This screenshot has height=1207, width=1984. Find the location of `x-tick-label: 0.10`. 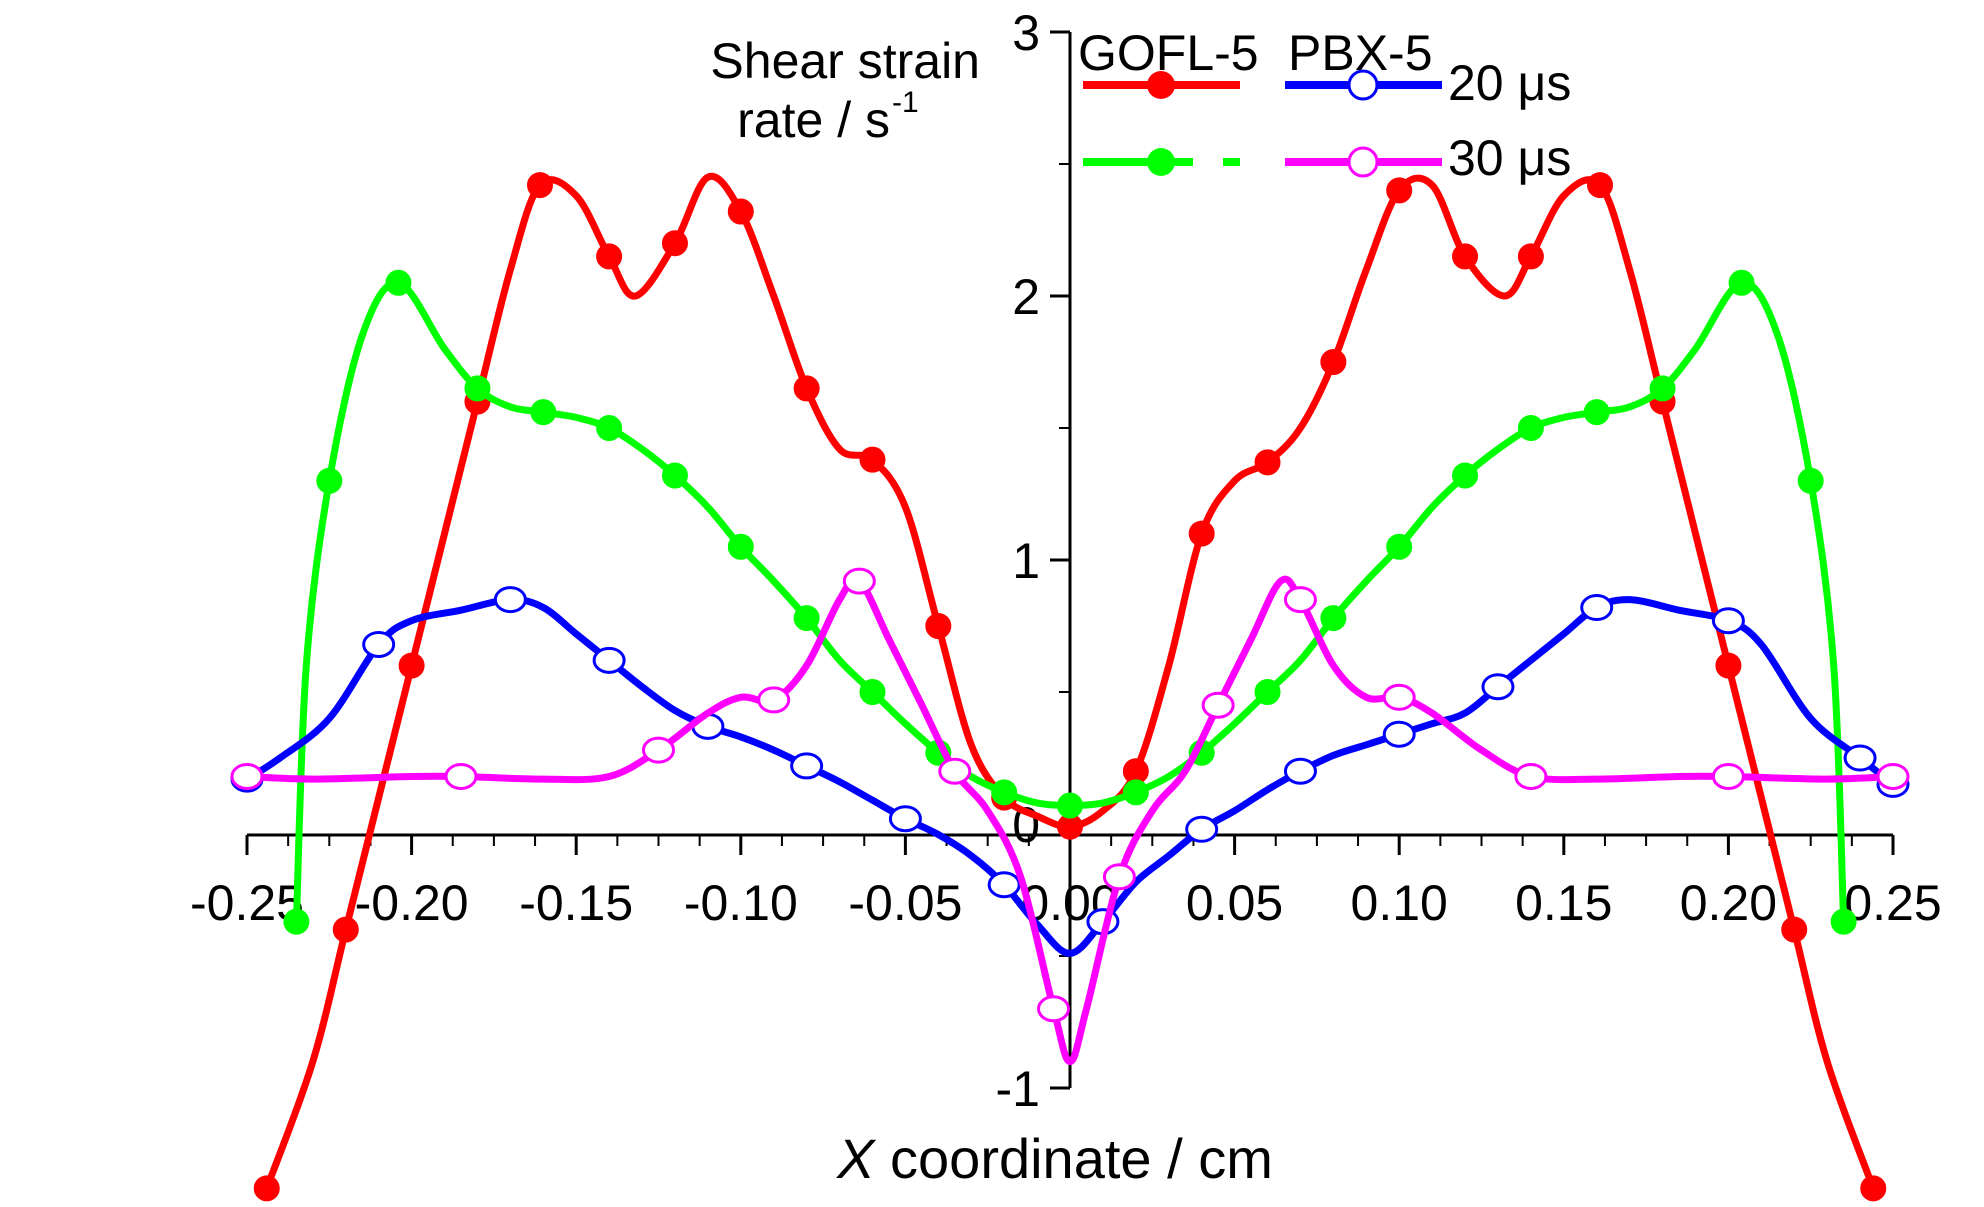

x-tick-label: 0.10 is located at coordinates (1399, 903).